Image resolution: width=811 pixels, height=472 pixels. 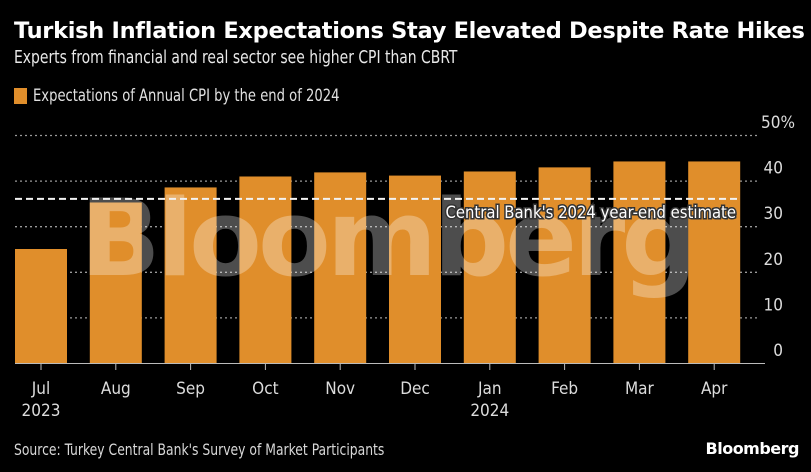 I want to click on reference-line-group: Central Bank's 2024 year-end estimate, so click(x=376, y=210).